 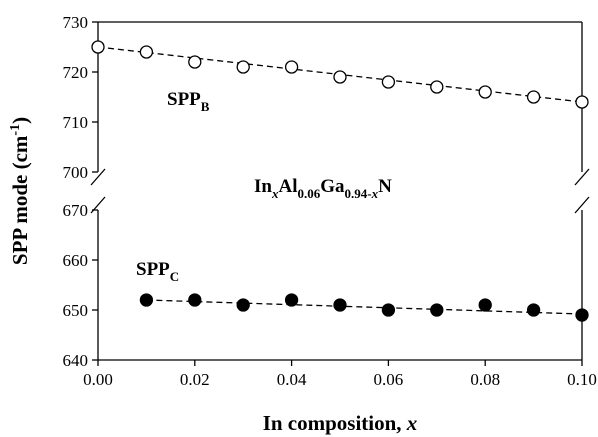 I want to click on x-tick-label: 0.06, so click(x=389, y=379).